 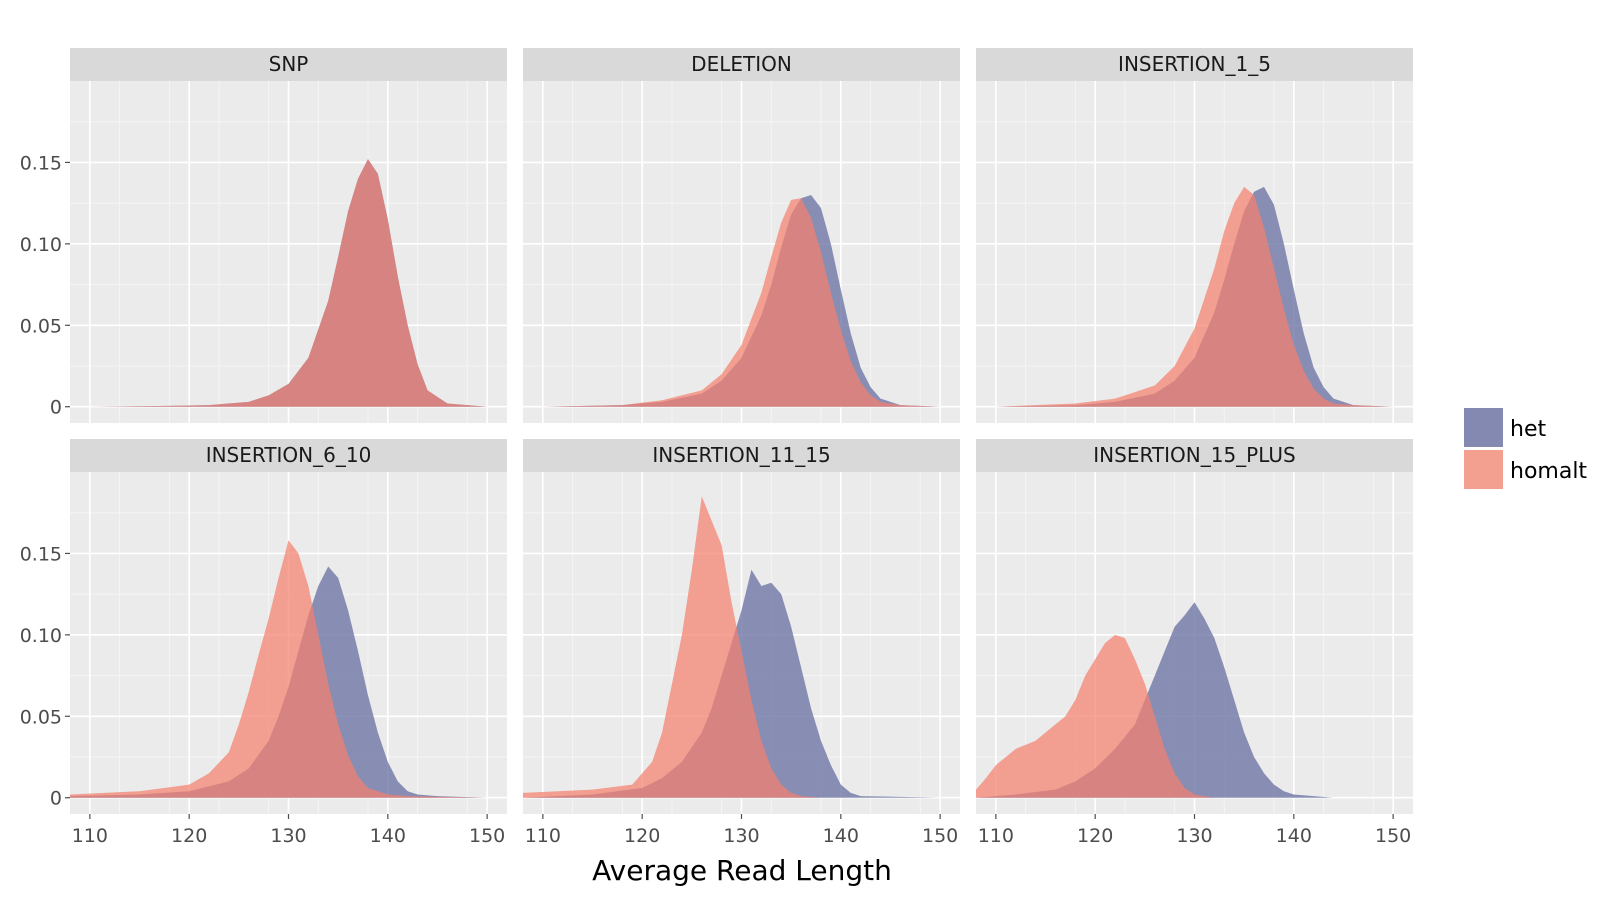 I want to click on facet-panel: DELETION, so click(x=741, y=235).